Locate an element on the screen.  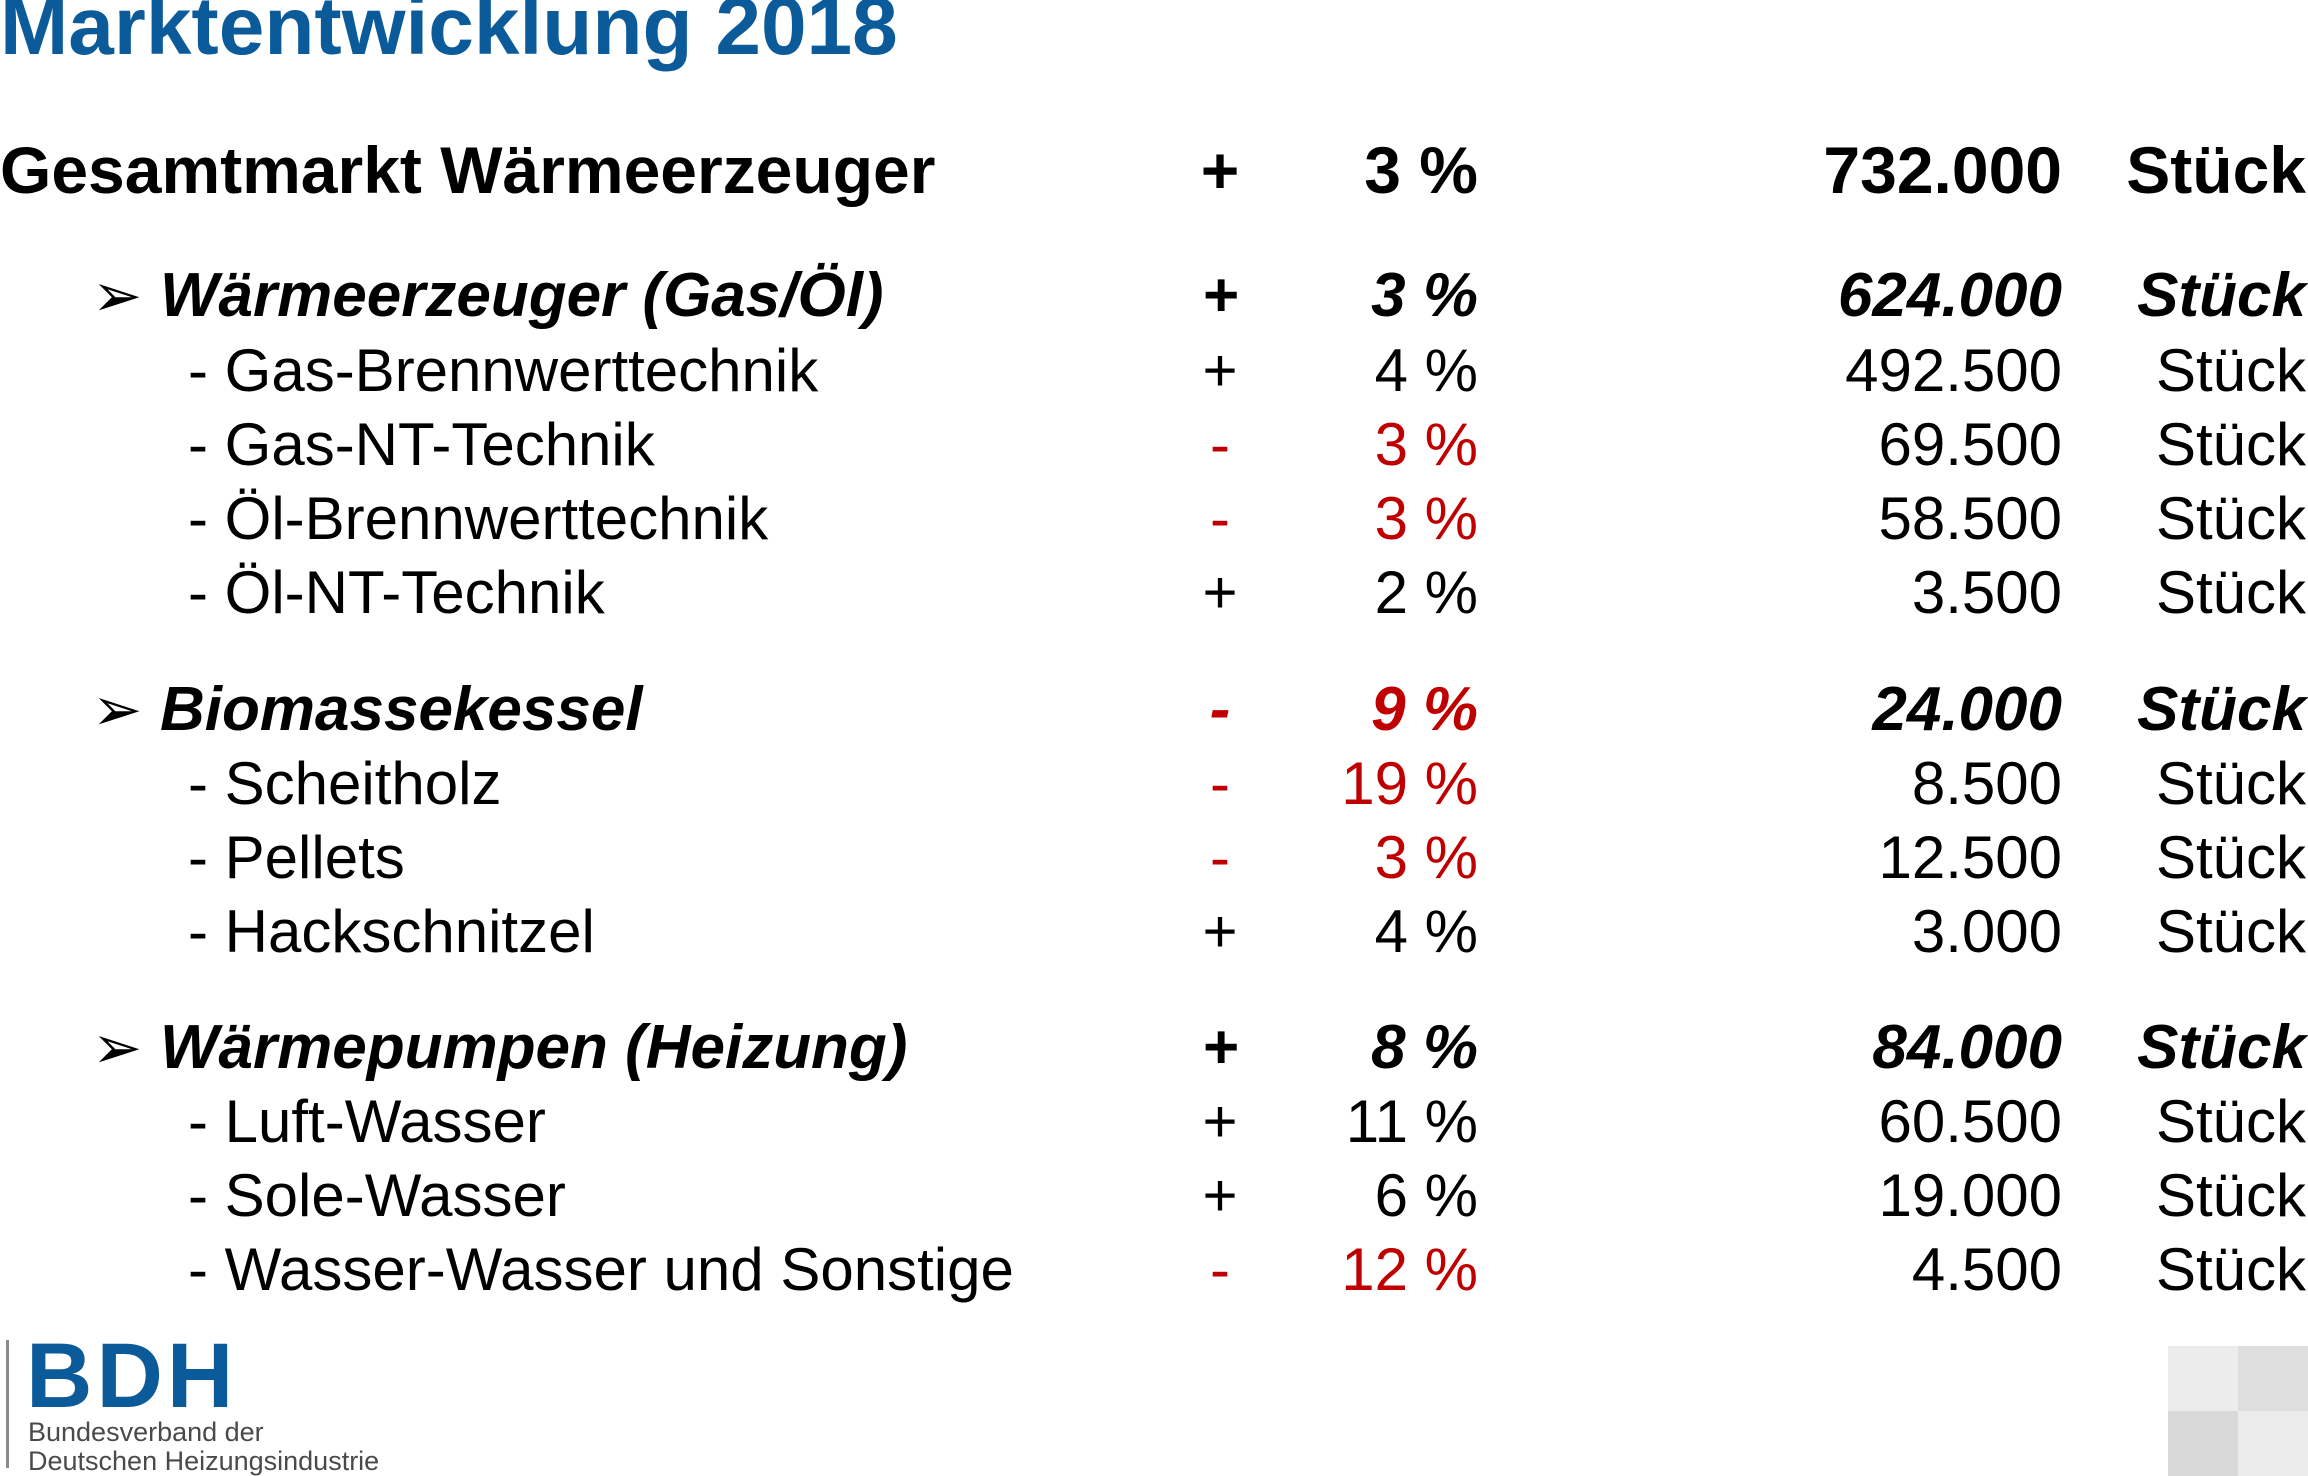
item-quantity: 12.500 is located at coordinates (1970, 857).